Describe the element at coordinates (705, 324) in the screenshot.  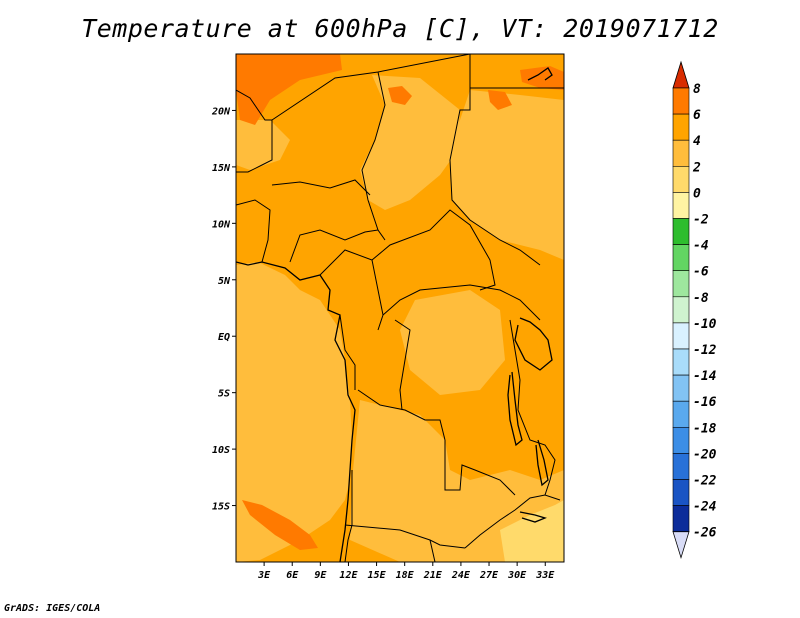
I see `colorbar-label: -10` at that location.